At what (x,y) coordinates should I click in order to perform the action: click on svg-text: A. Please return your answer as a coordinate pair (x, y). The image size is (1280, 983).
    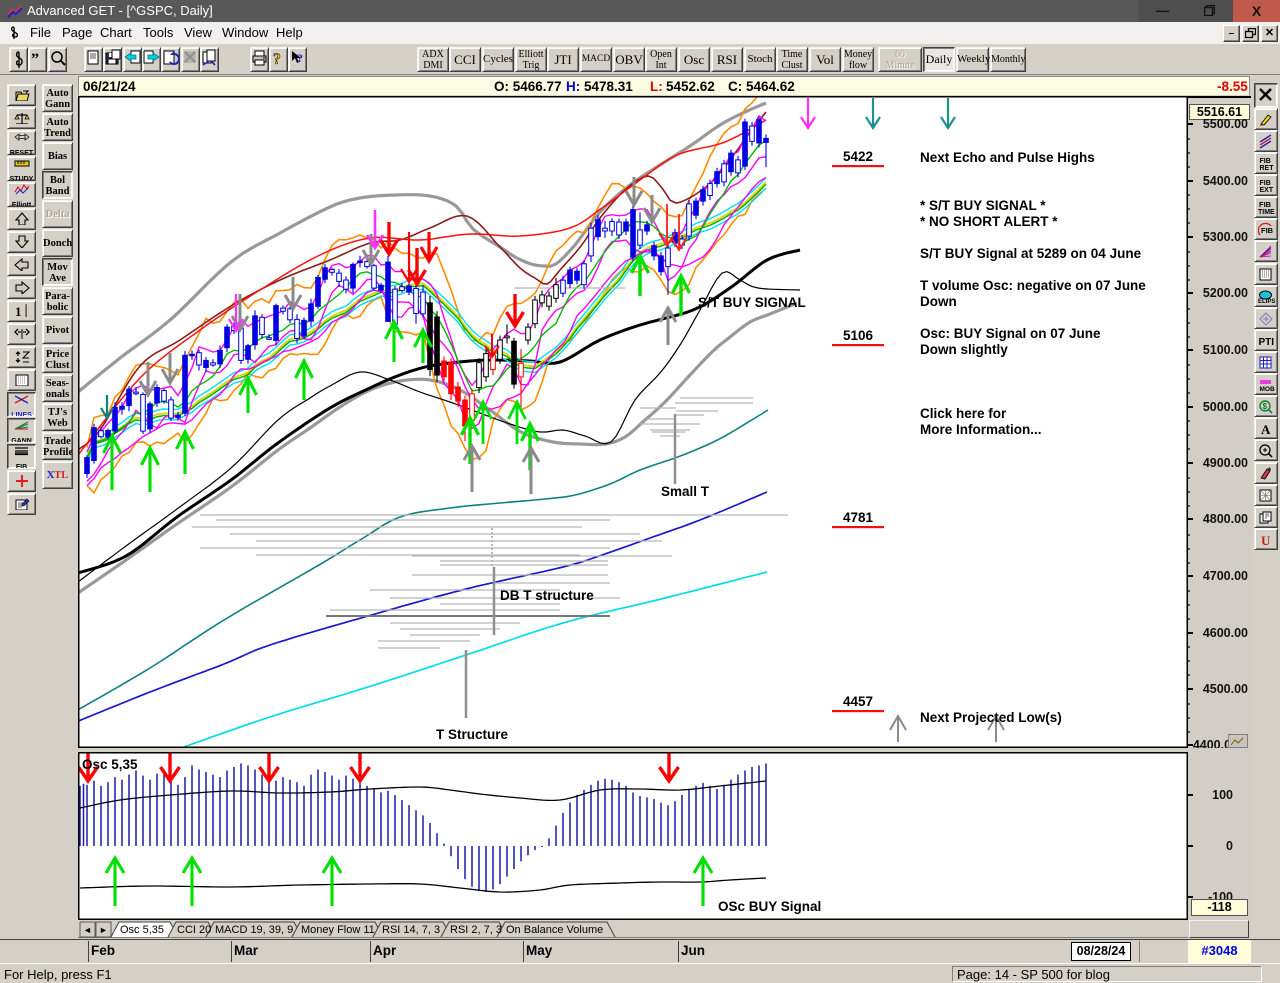
    Looking at the image, I should click on (1266, 429).